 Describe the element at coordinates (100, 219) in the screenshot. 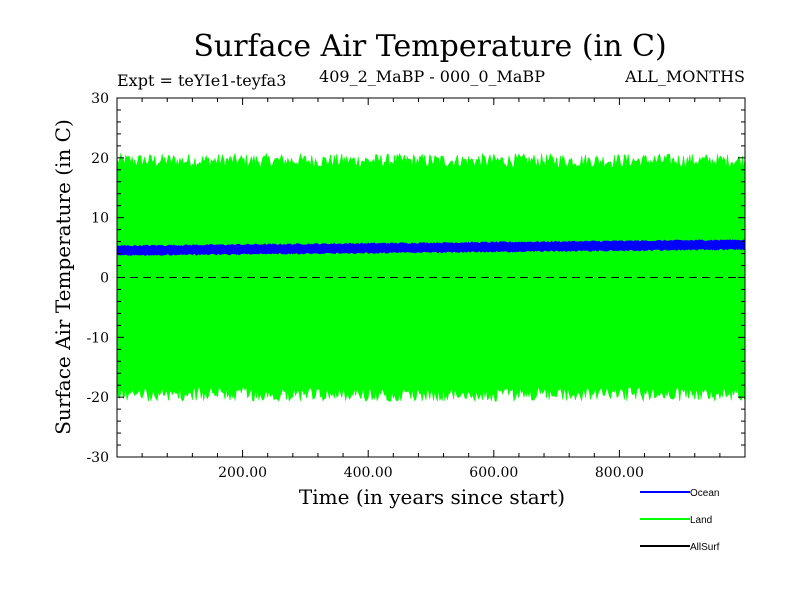

I see `y-tick-label: 10` at that location.